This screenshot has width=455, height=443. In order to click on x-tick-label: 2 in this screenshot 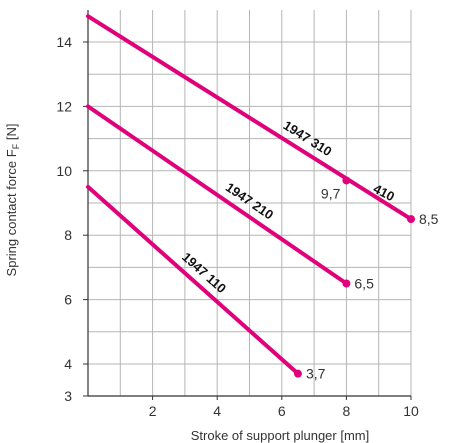, I will do `click(153, 411)`.